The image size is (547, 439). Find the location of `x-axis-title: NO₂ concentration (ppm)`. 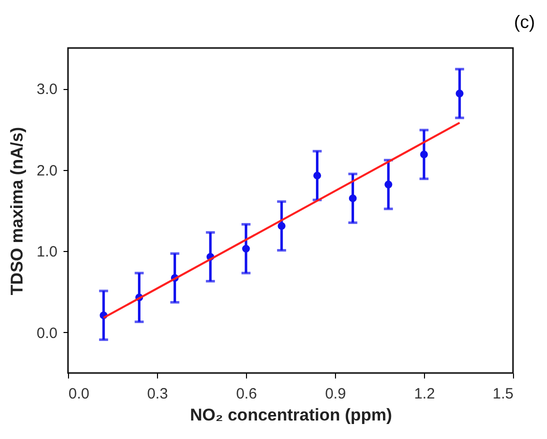

x-axis-title: NO₂ concentration (ppm) is located at coordinates (291, 415).